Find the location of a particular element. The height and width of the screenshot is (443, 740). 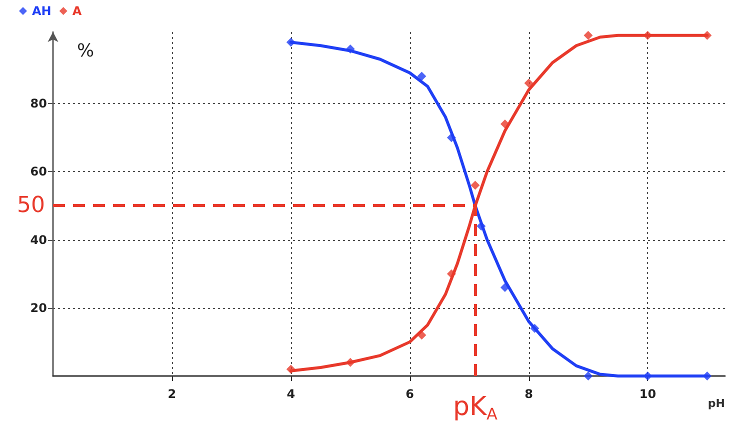

legend-label: AH is located at coordinates (42, 11).